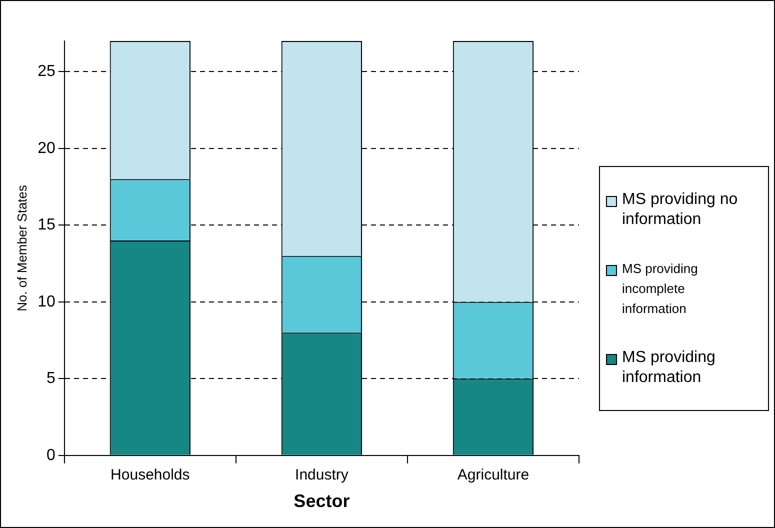 Image resolution: width=775 pixels, height=528 pixels. Describe the element at coordinates (680, 210) in the screenshot. I see `legend-label: MS providing no information` at that location.